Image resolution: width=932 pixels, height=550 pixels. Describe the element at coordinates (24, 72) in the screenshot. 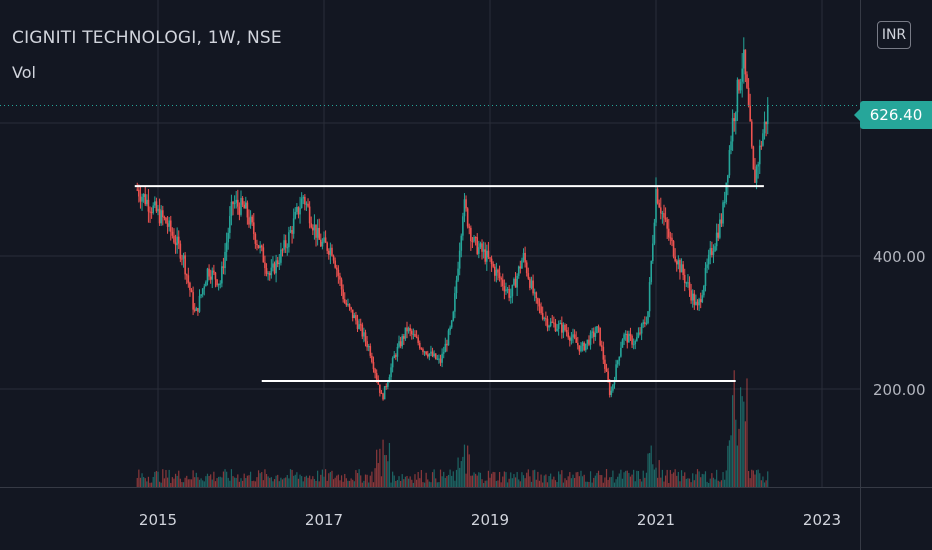

I see `volume-label: Vol` at that location.